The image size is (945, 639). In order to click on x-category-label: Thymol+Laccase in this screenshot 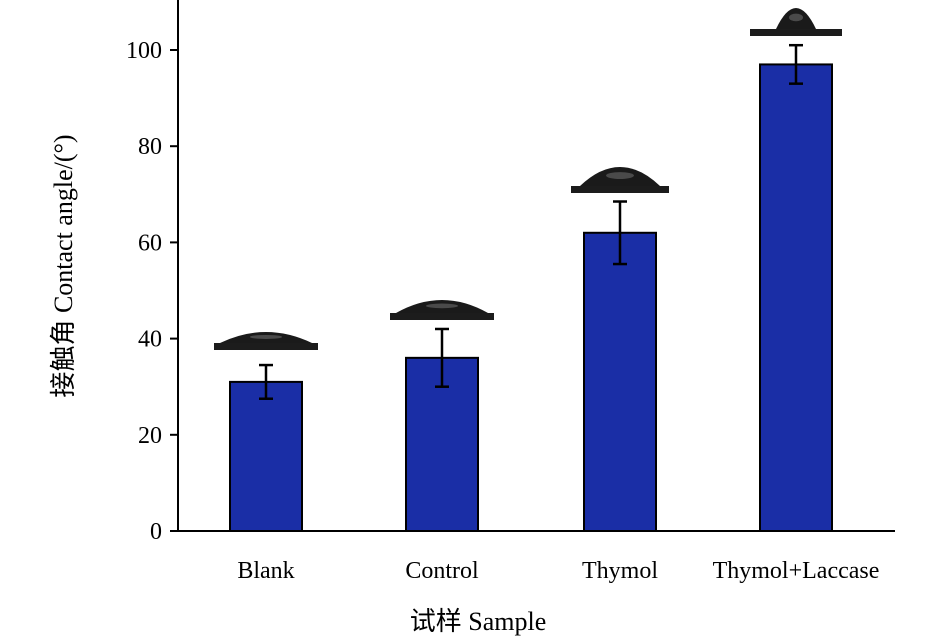, I will do `click(796, 571)`.